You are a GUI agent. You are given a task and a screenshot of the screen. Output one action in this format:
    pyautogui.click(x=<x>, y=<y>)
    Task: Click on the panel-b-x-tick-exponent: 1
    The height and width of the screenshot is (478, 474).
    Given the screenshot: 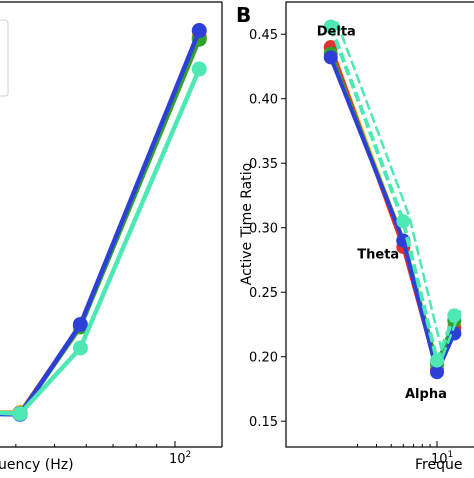 What is the action you would take?
    pyautogui.click(x=451, y=455)
    